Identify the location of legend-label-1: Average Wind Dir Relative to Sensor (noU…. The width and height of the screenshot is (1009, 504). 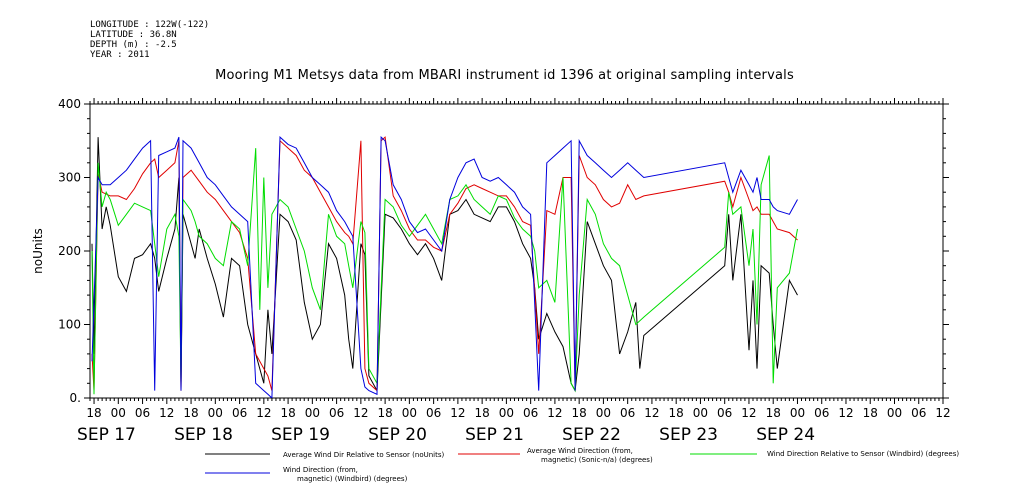
(363, 455).